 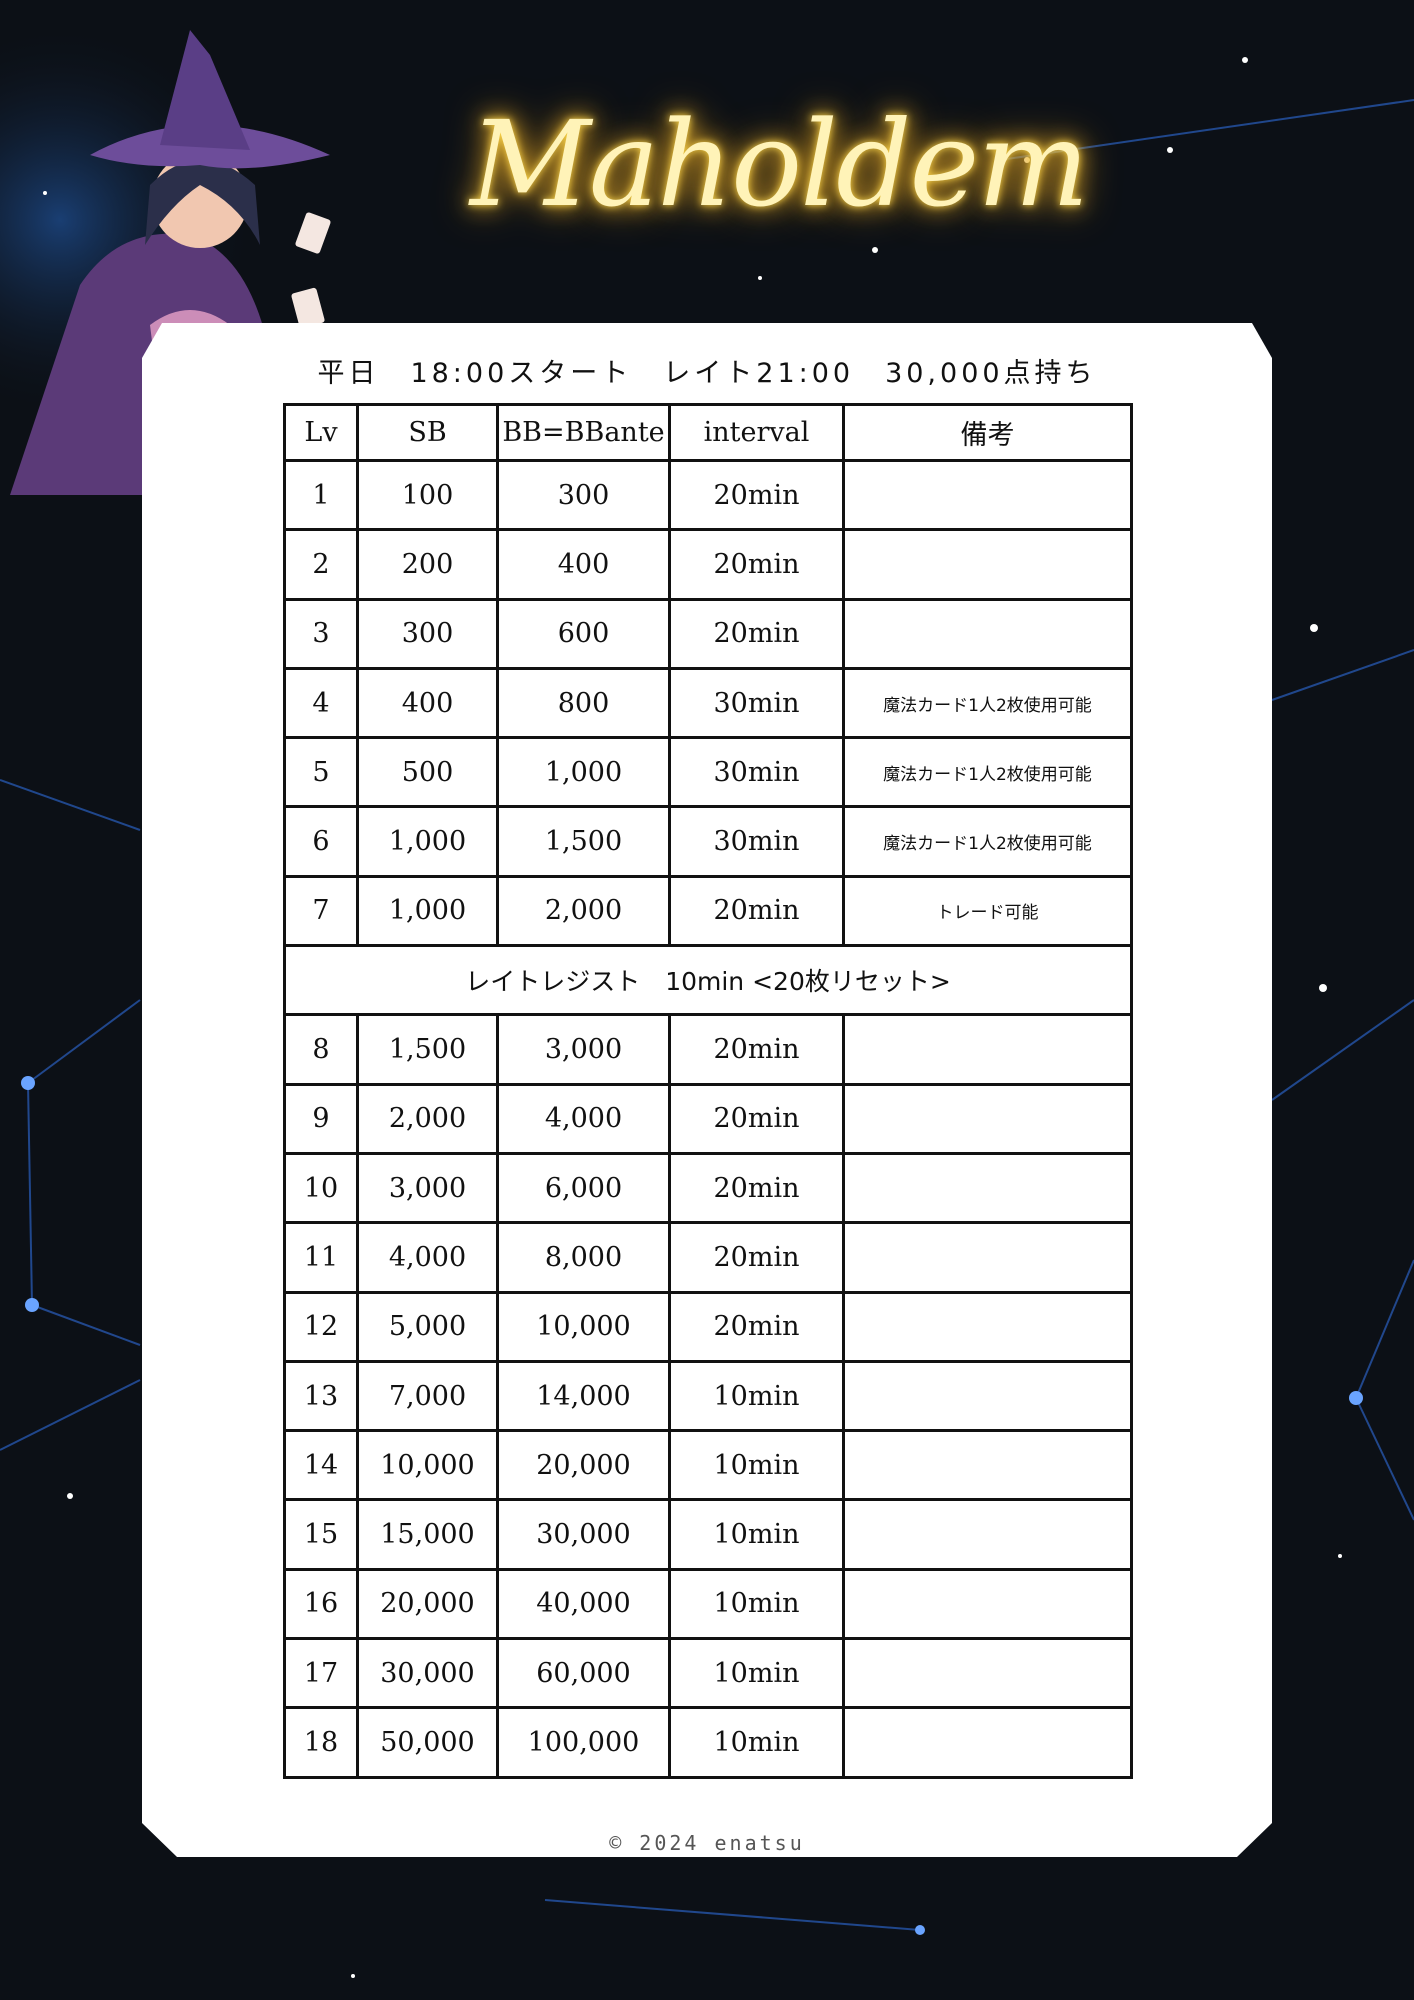 What do you see at coordinates (583, 564) in the screenshot?
I see `cell-bb: 400` at bounding box center [583, 564].